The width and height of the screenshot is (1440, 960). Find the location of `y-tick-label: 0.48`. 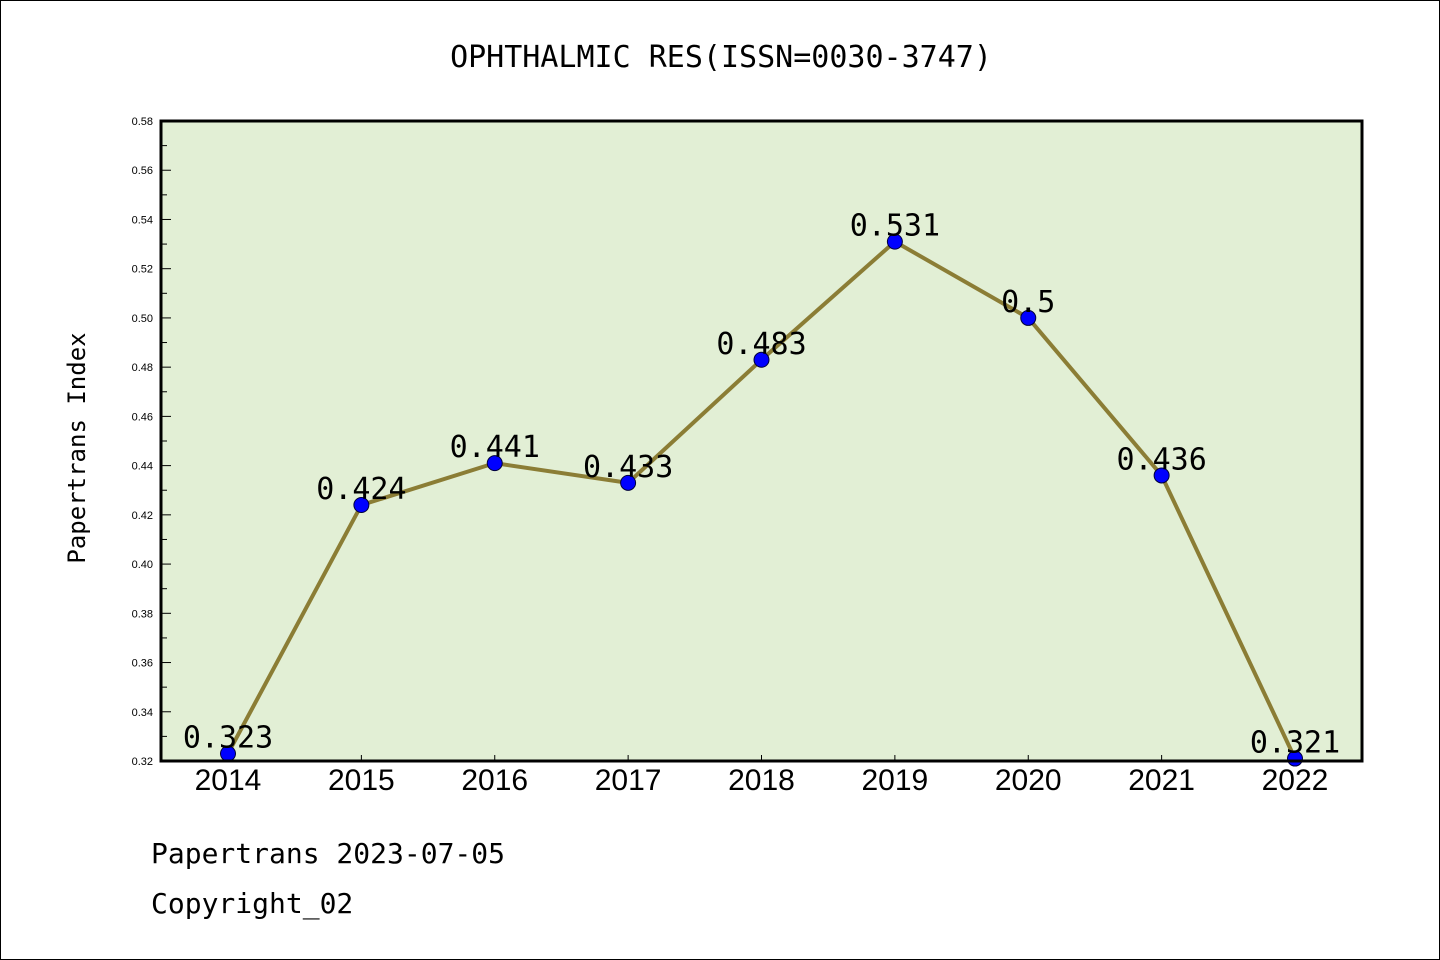

y-tick-label: 0.48 is located at coordinates (142, 368).